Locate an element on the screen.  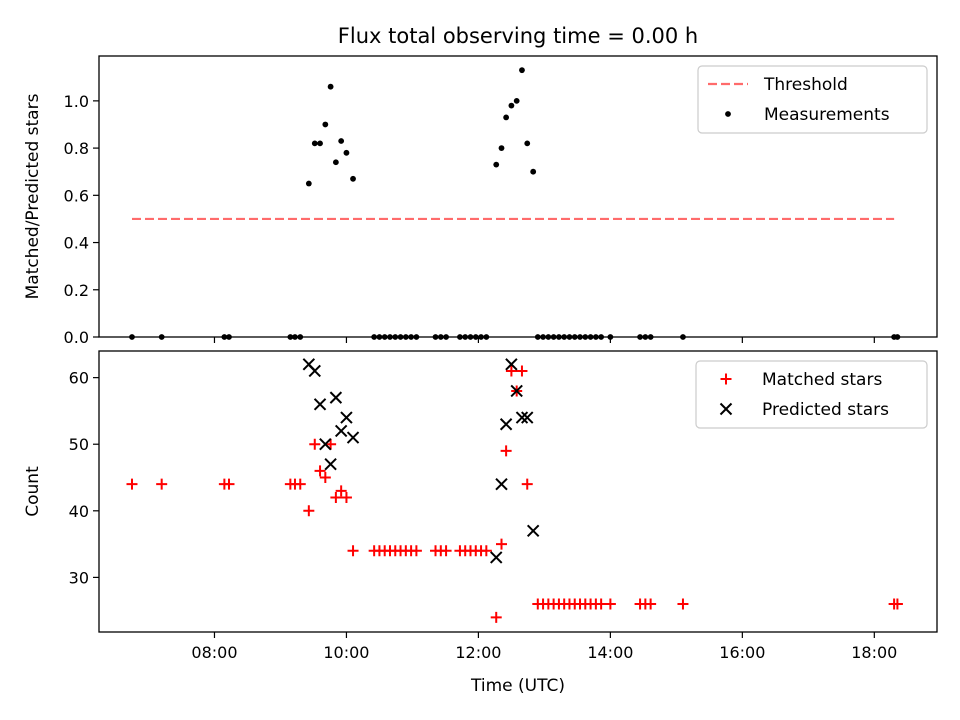
legend-label: Predicted stars is located at coordinates (825, 410).